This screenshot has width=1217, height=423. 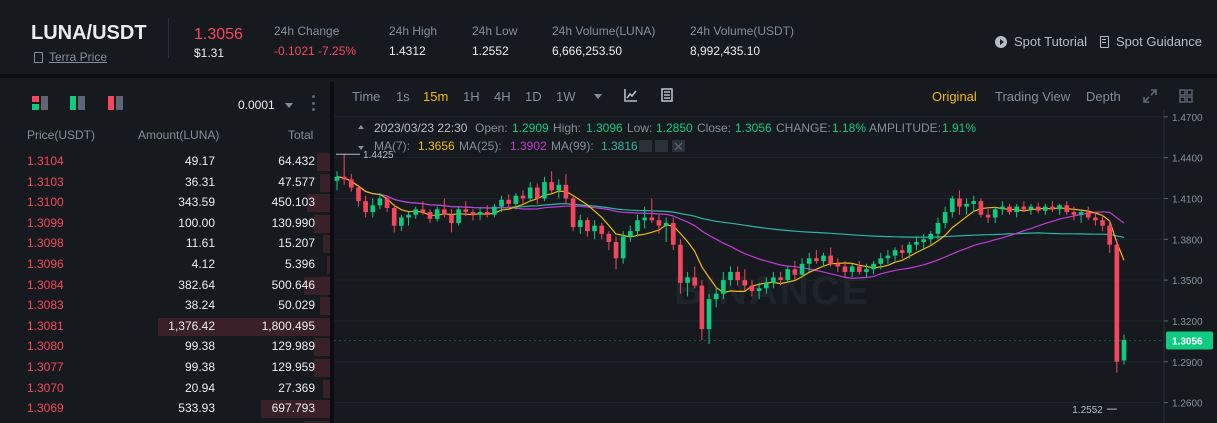 I want to click on last-price-usd: $1.31, so click(x=209, y=53).